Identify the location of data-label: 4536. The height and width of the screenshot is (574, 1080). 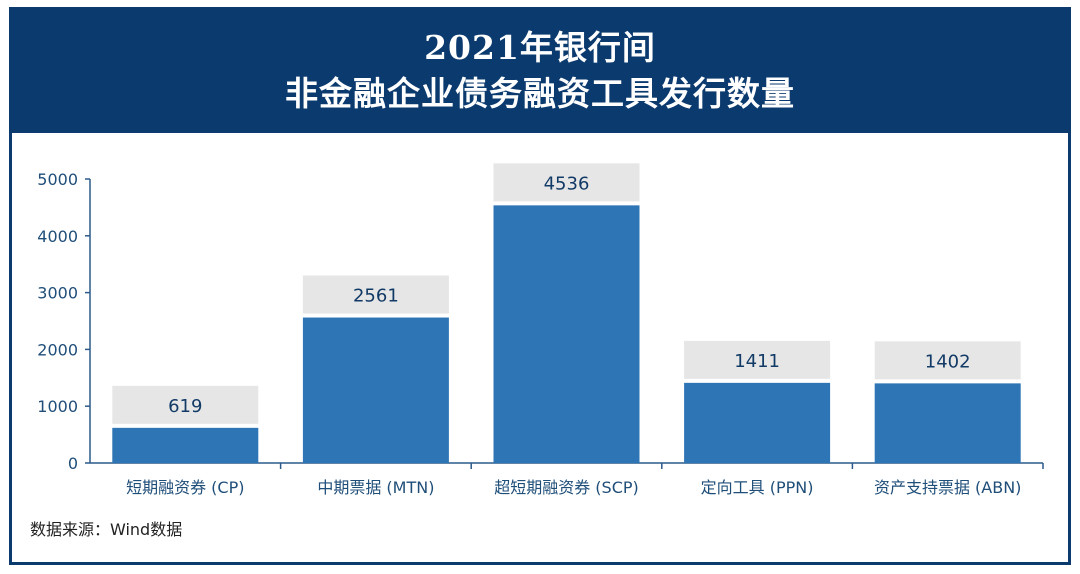
(567, 183).